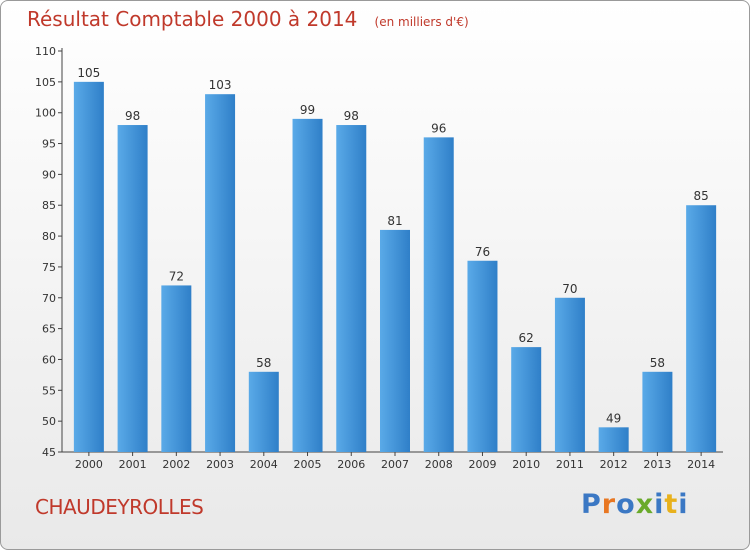 The image size is (750, 550). What do you see at coordinates (119, 507) in the screenshot?
I see `town-name: CHAUDEYROLLES` at bounding box center [119, 507].